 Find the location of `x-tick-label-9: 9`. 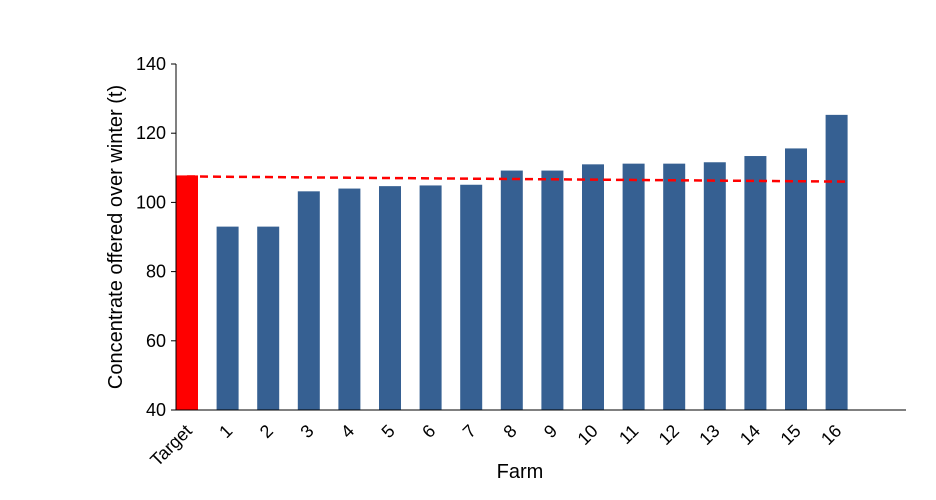

x-tick-label-9: 9 is located at coordinates (550, 431).